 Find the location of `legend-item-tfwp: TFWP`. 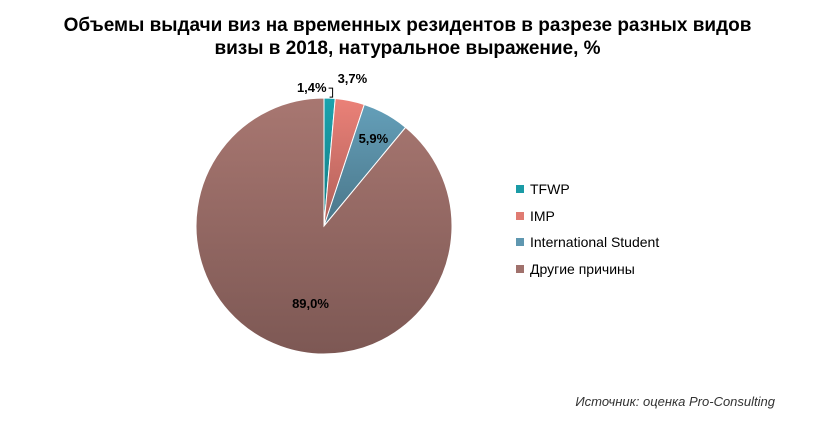

legend-item-tfwp: TFWP is located at coordinates (587, 189).